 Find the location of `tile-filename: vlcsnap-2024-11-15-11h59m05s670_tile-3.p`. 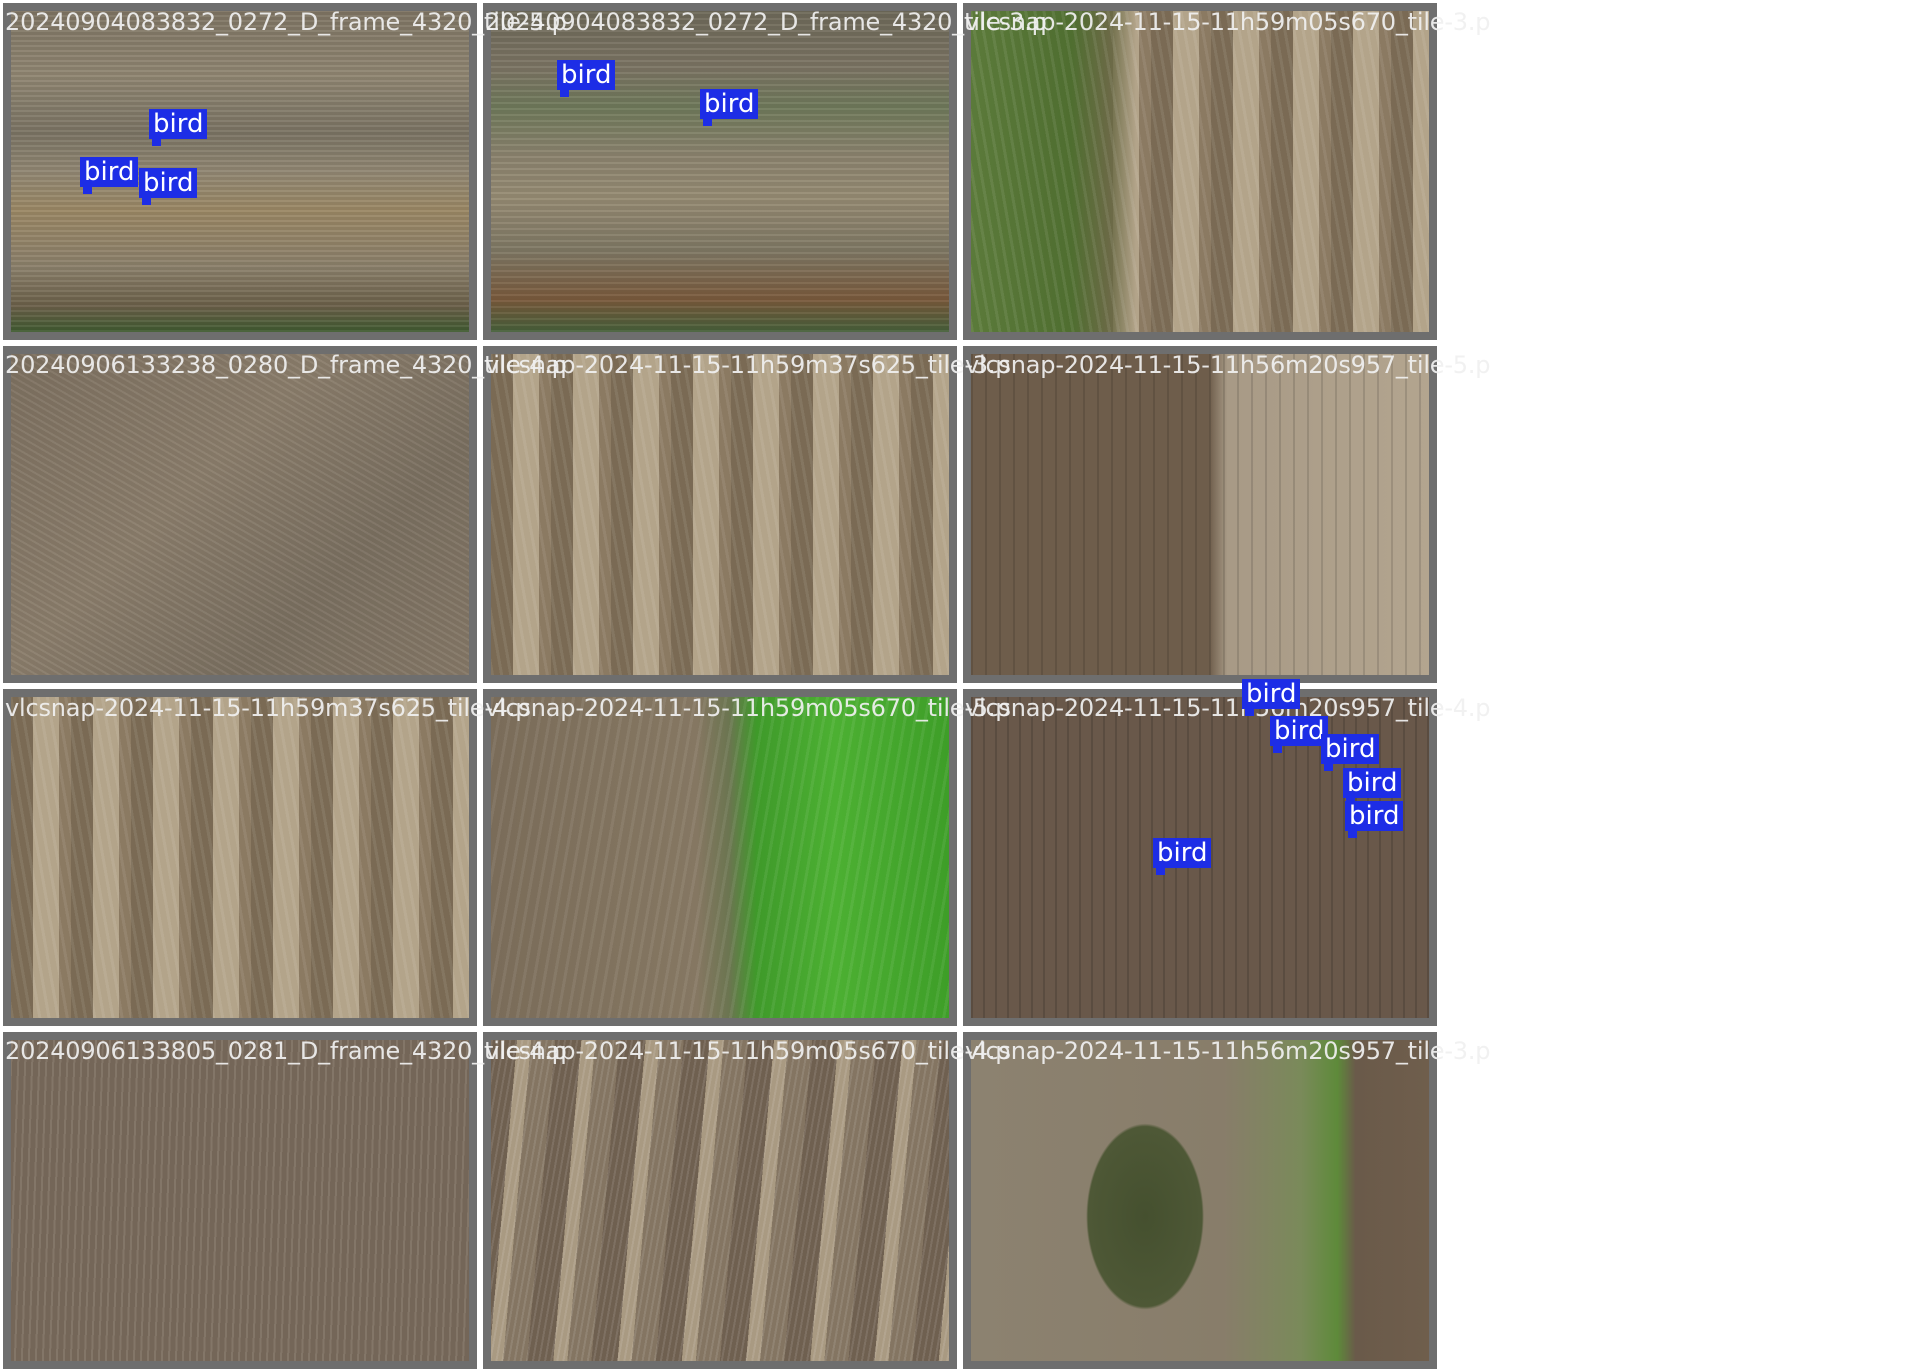

tile-filename: vlcsnap-2024-11-15-11h59m05s670_tile-3.p is located at coordinates (1228, 22).